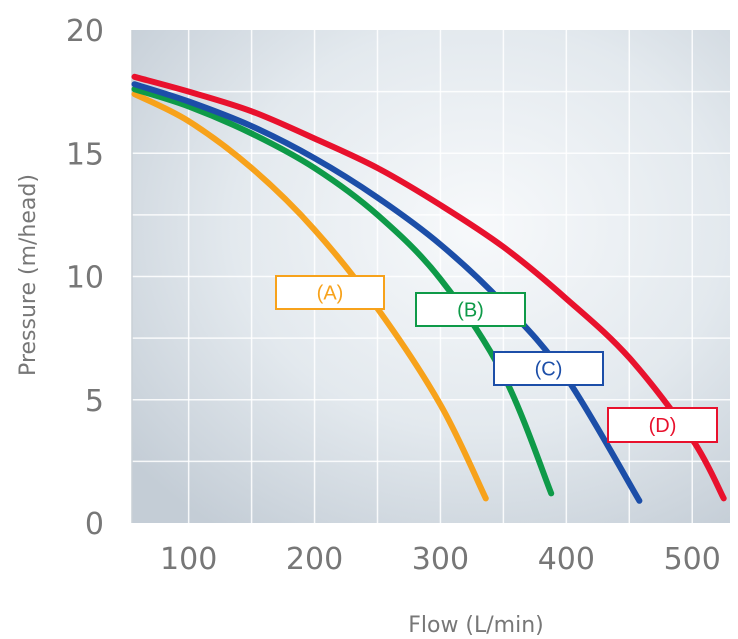 The height and width of the screenshot is (639, 738). I want to click on y-tick-label: 0, so click(94, 524).